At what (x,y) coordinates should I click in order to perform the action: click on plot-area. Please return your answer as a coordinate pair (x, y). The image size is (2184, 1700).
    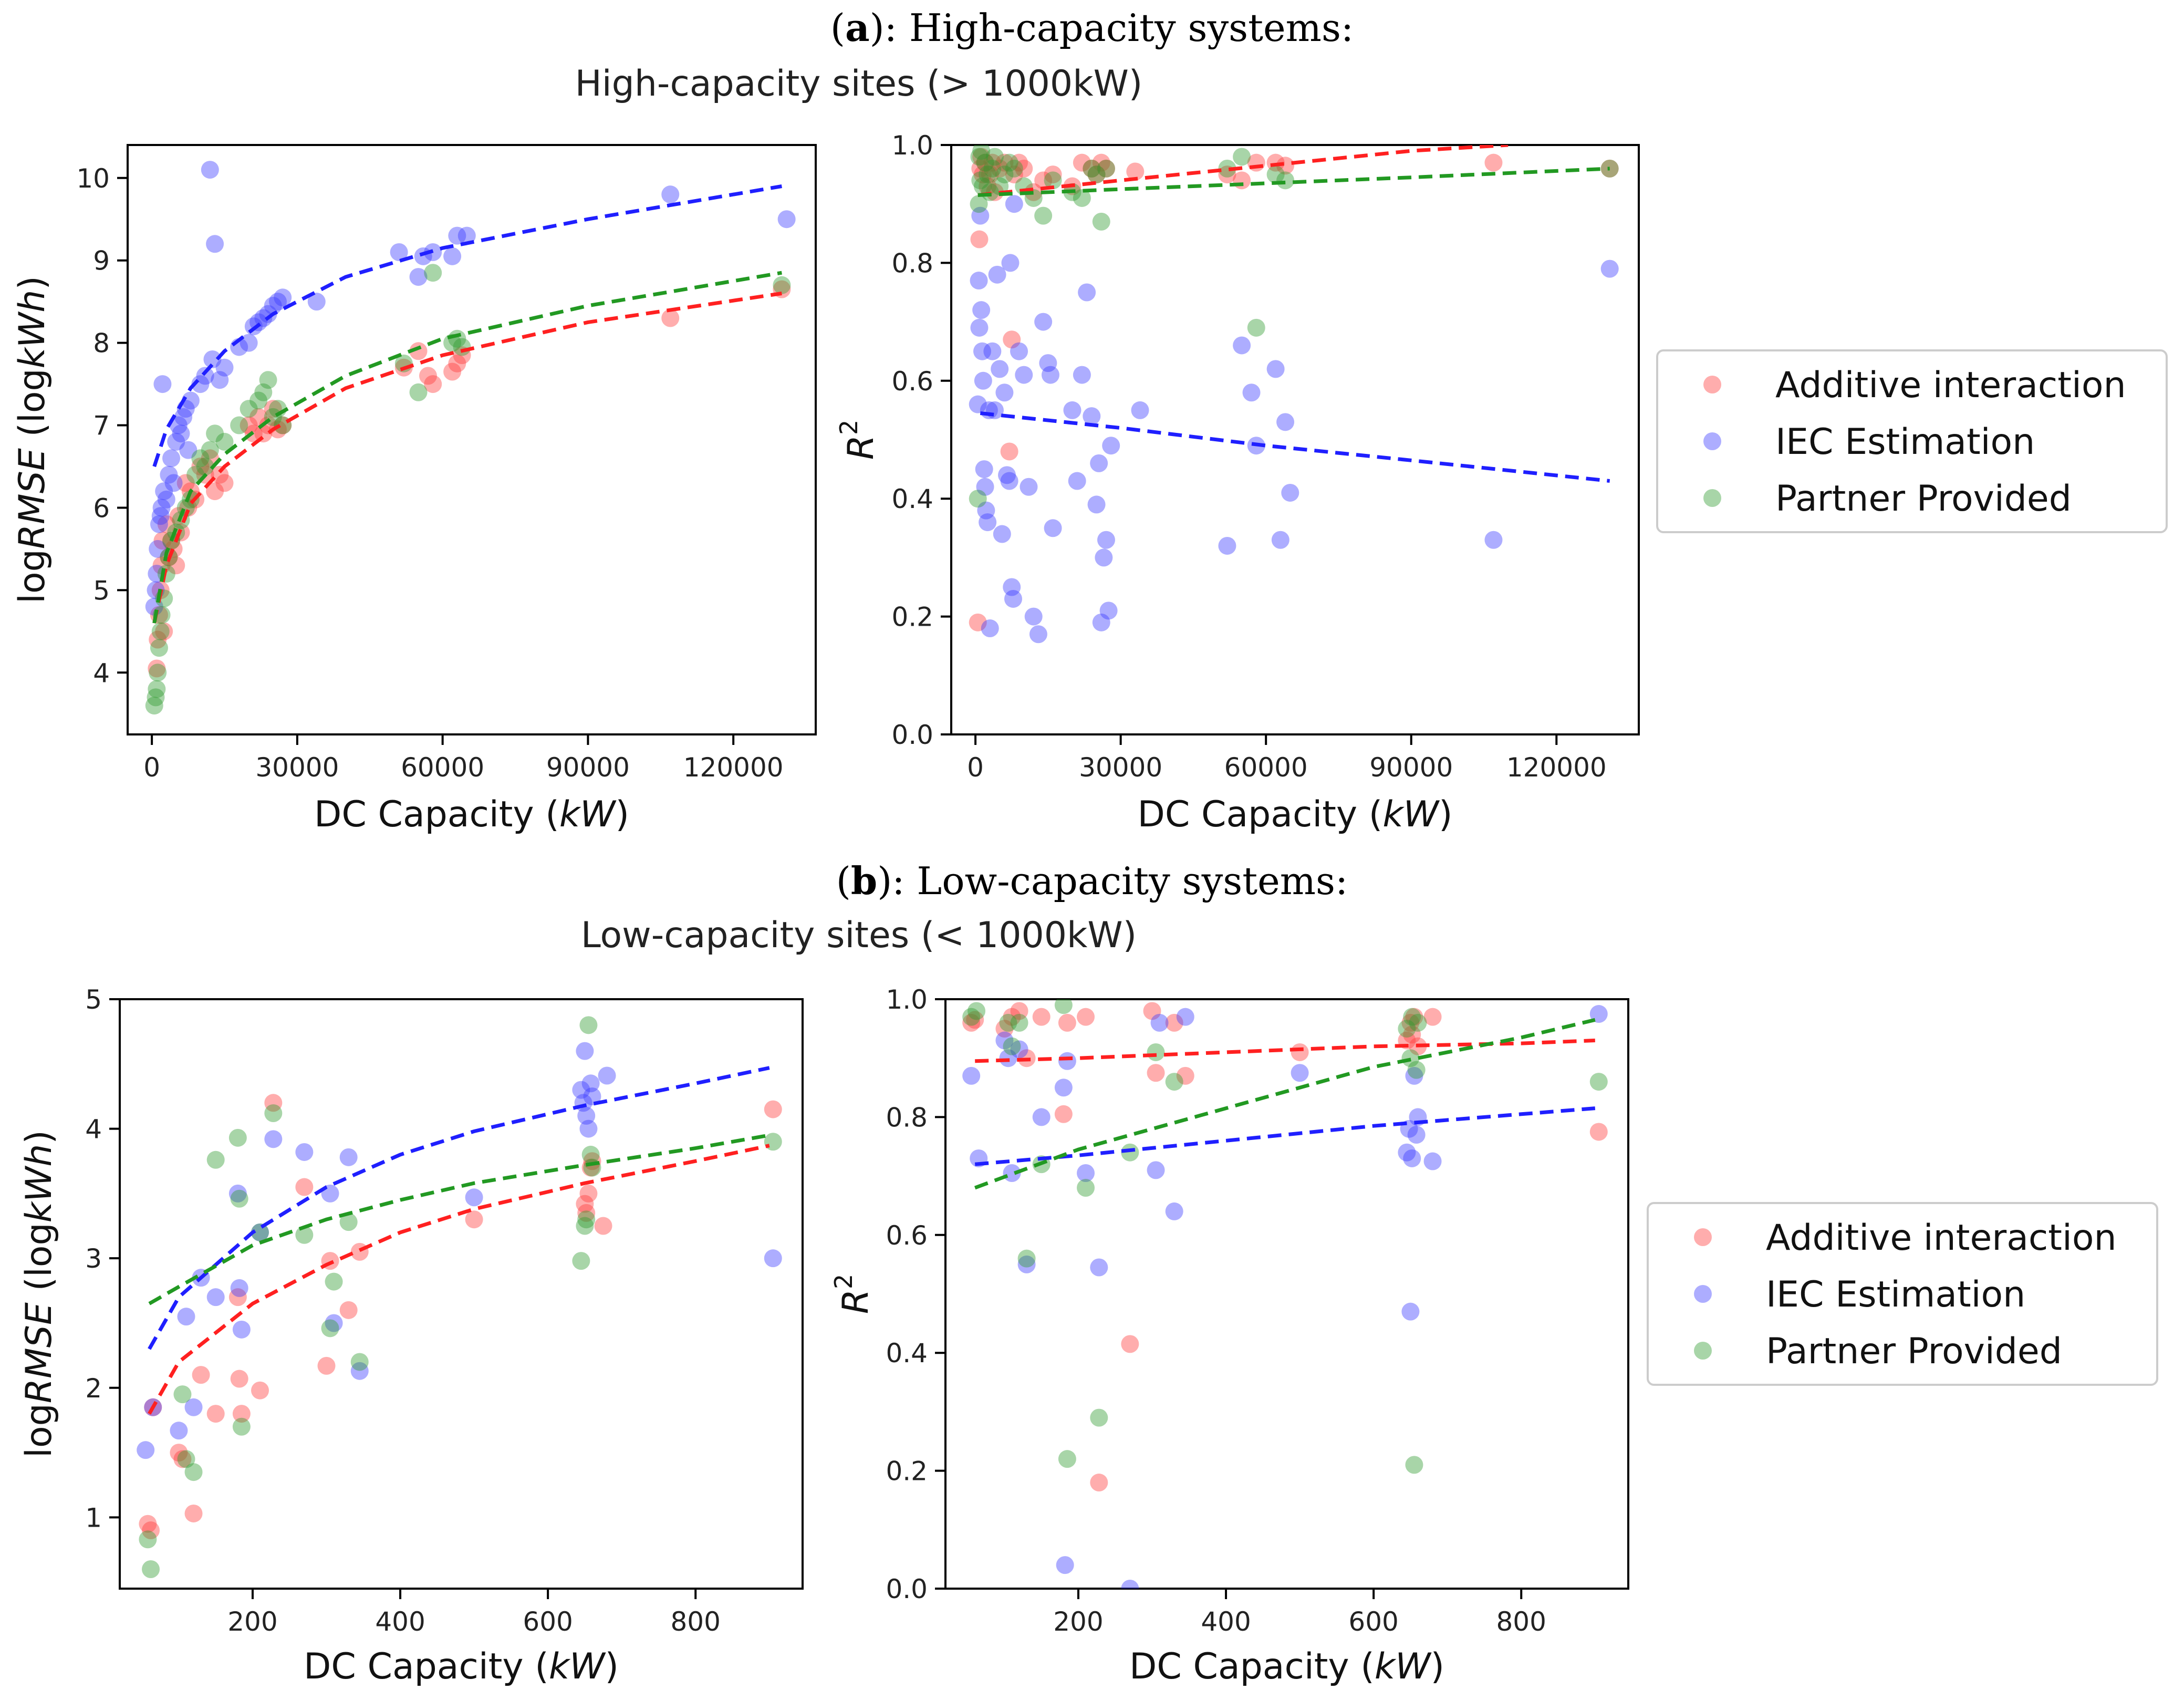
    Looking at the image, I should click on (1285, 1294).